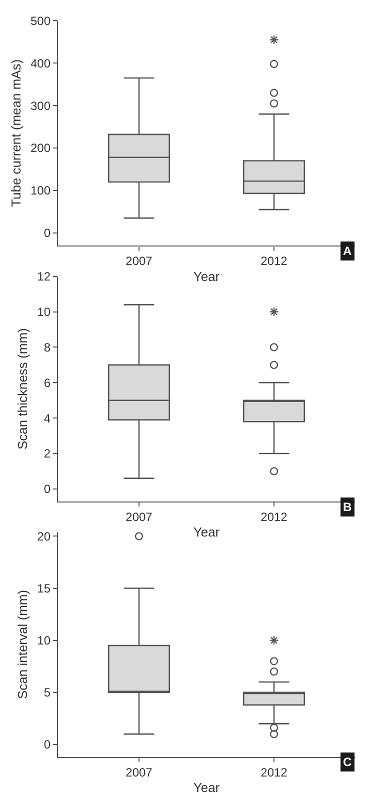 This screenshot has height=810, width=367. I want to click on y-tick-label: 5, so click(47, 693).